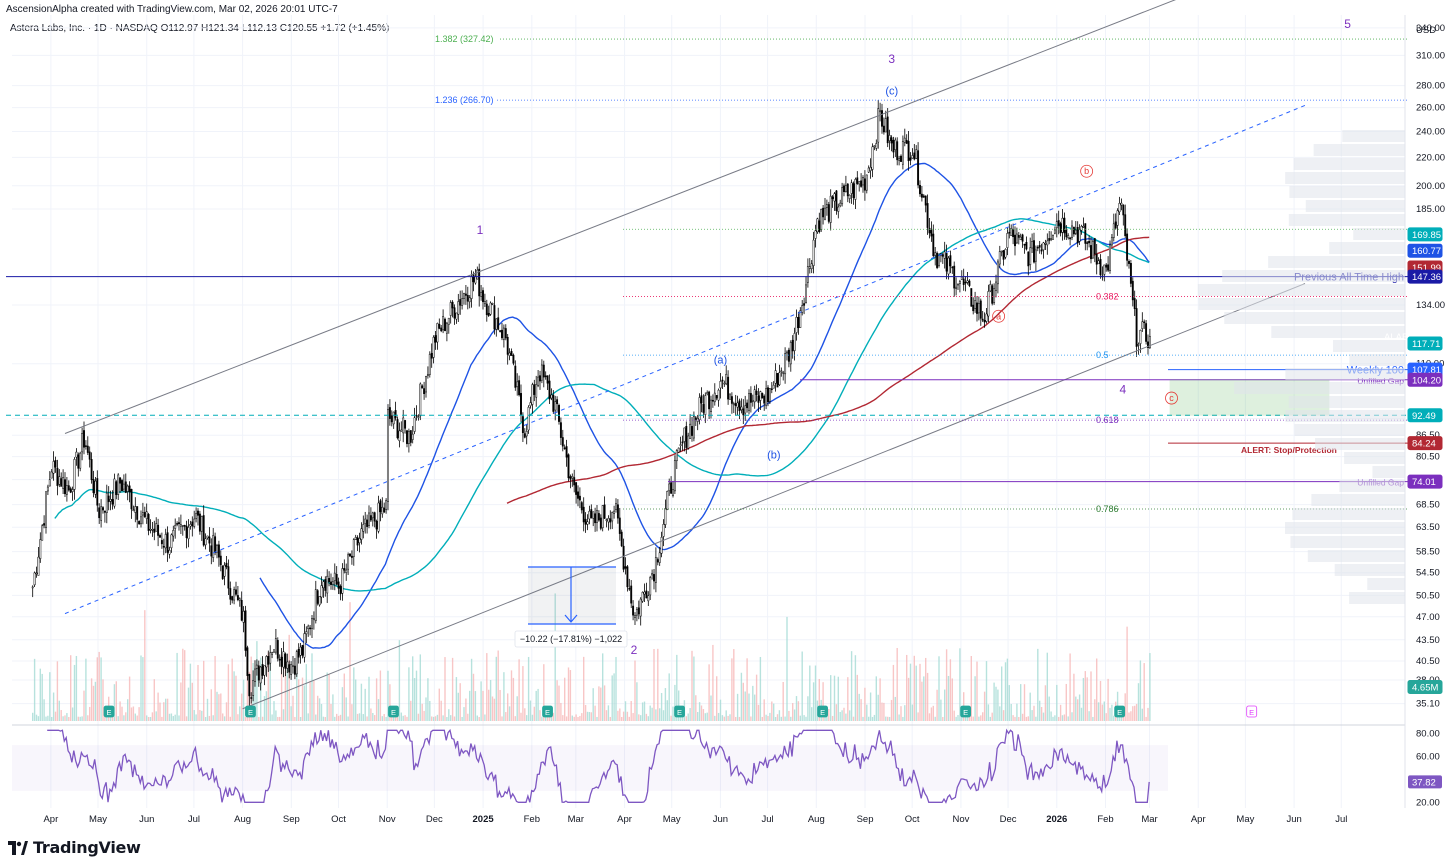 This screenshot has width=1456, height=868. Describe the element at coordinates (1358, 500) in the screenshot. I see `volume-profile-bar` at that location.